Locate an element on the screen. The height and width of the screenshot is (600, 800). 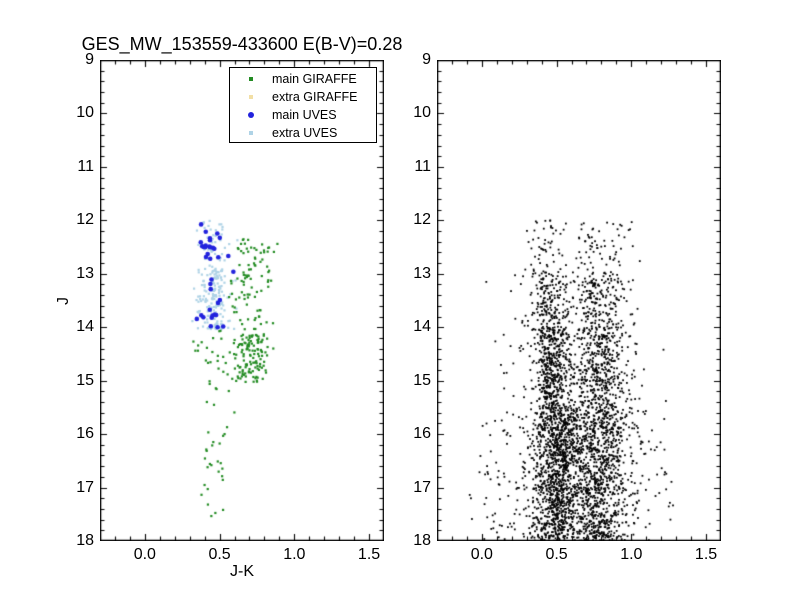
legend-label-main-uves: main UVES is located at coordinates (304, 115).